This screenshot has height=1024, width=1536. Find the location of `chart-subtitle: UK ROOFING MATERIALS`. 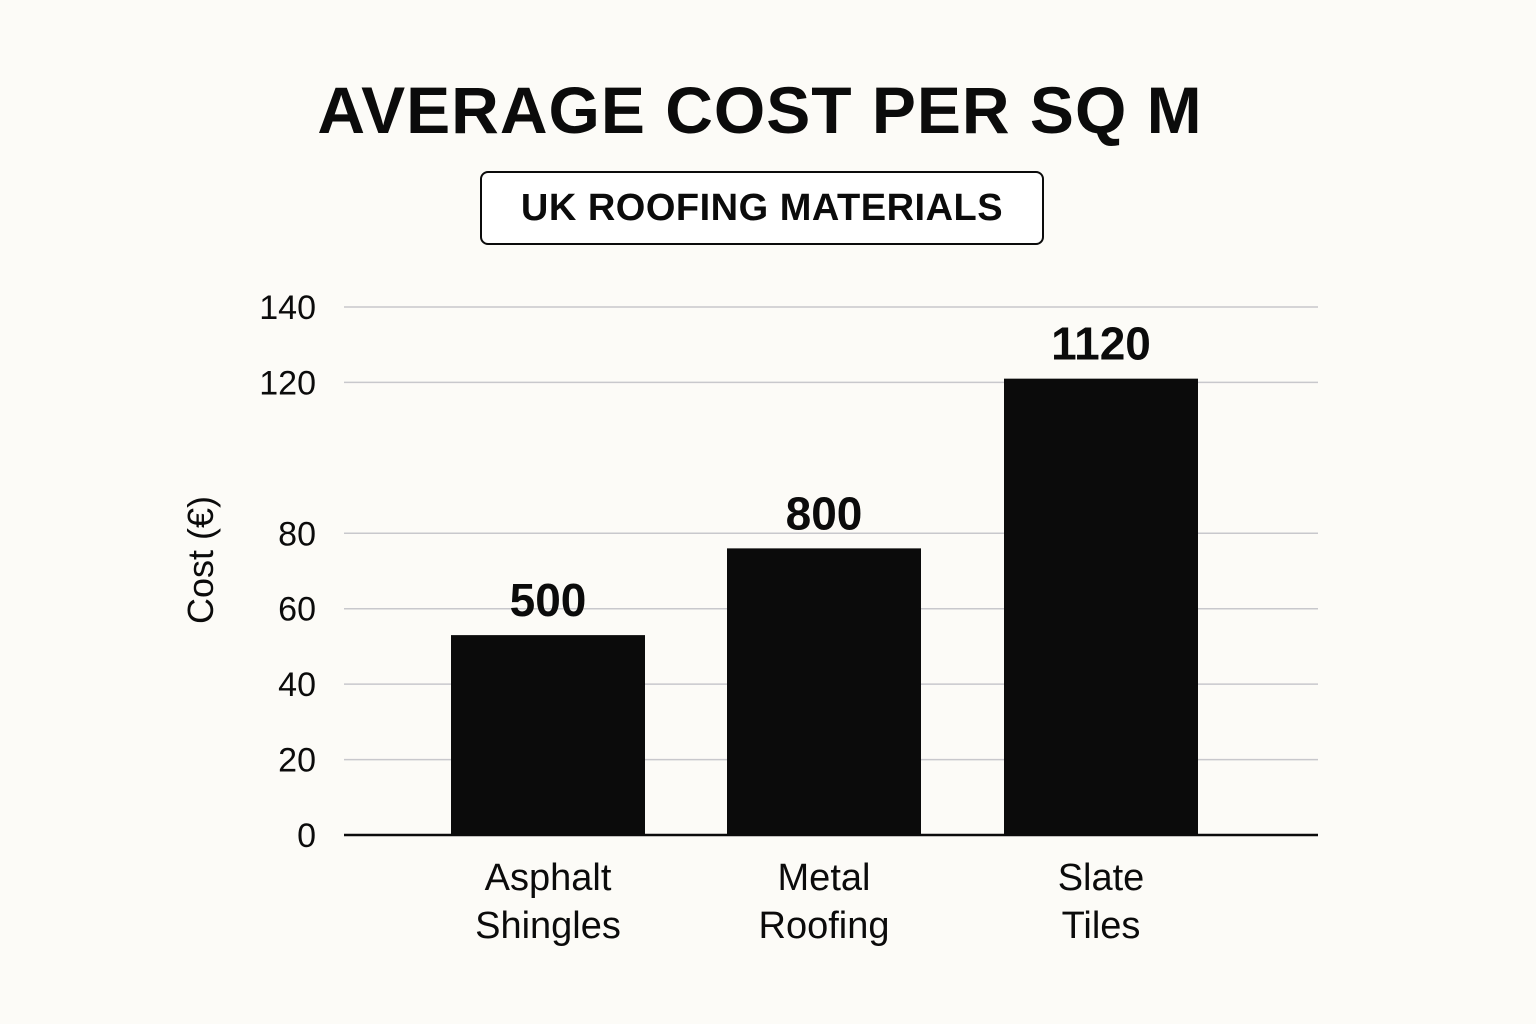

chart-subtitle: UK ROOFING MATERIALS is located at coordinates (762, 207).